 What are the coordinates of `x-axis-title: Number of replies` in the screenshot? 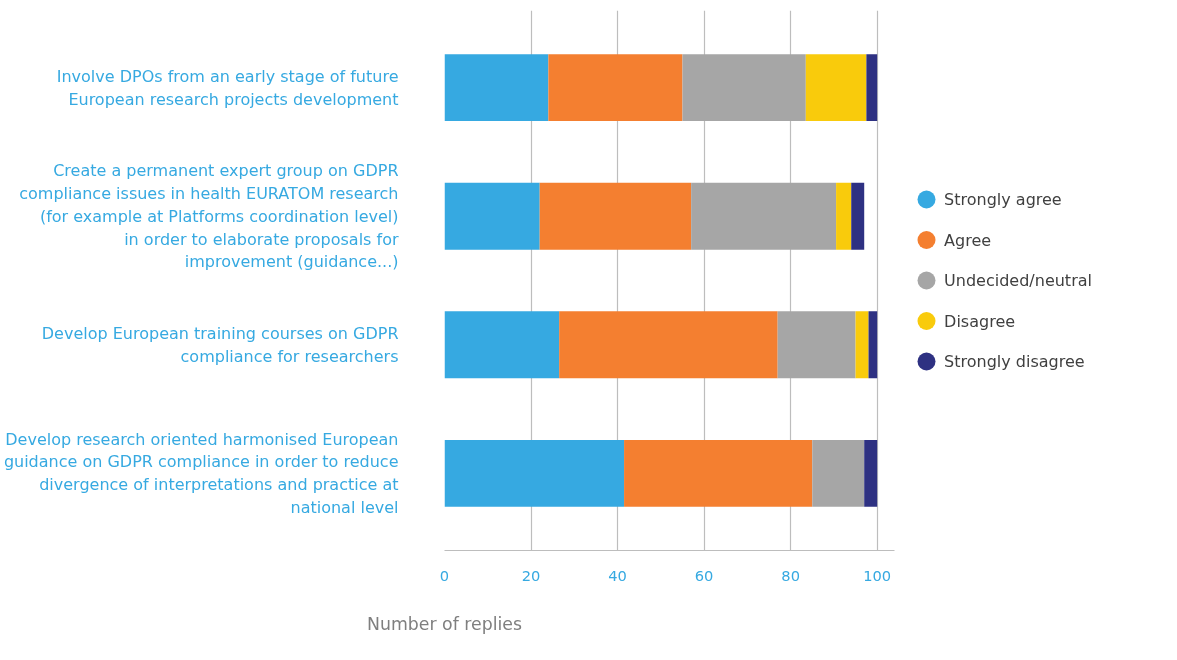 It's located at (444, 623).